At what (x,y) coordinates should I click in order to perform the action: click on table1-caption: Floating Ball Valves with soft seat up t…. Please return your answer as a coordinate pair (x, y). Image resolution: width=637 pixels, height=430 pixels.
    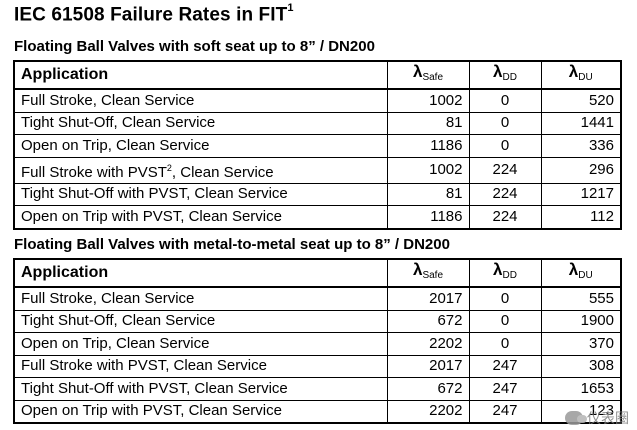
    Looking at the image, I should click on (194, 46).